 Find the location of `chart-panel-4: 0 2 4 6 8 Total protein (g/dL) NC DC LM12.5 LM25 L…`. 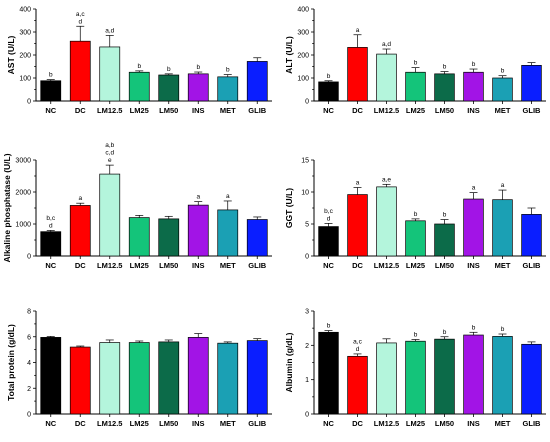

chart-panel-4: 0 2 4 6 8 Total protein (g/dL) NC DC LM12.5 LM25 L… is located at coordinates (139, 368).